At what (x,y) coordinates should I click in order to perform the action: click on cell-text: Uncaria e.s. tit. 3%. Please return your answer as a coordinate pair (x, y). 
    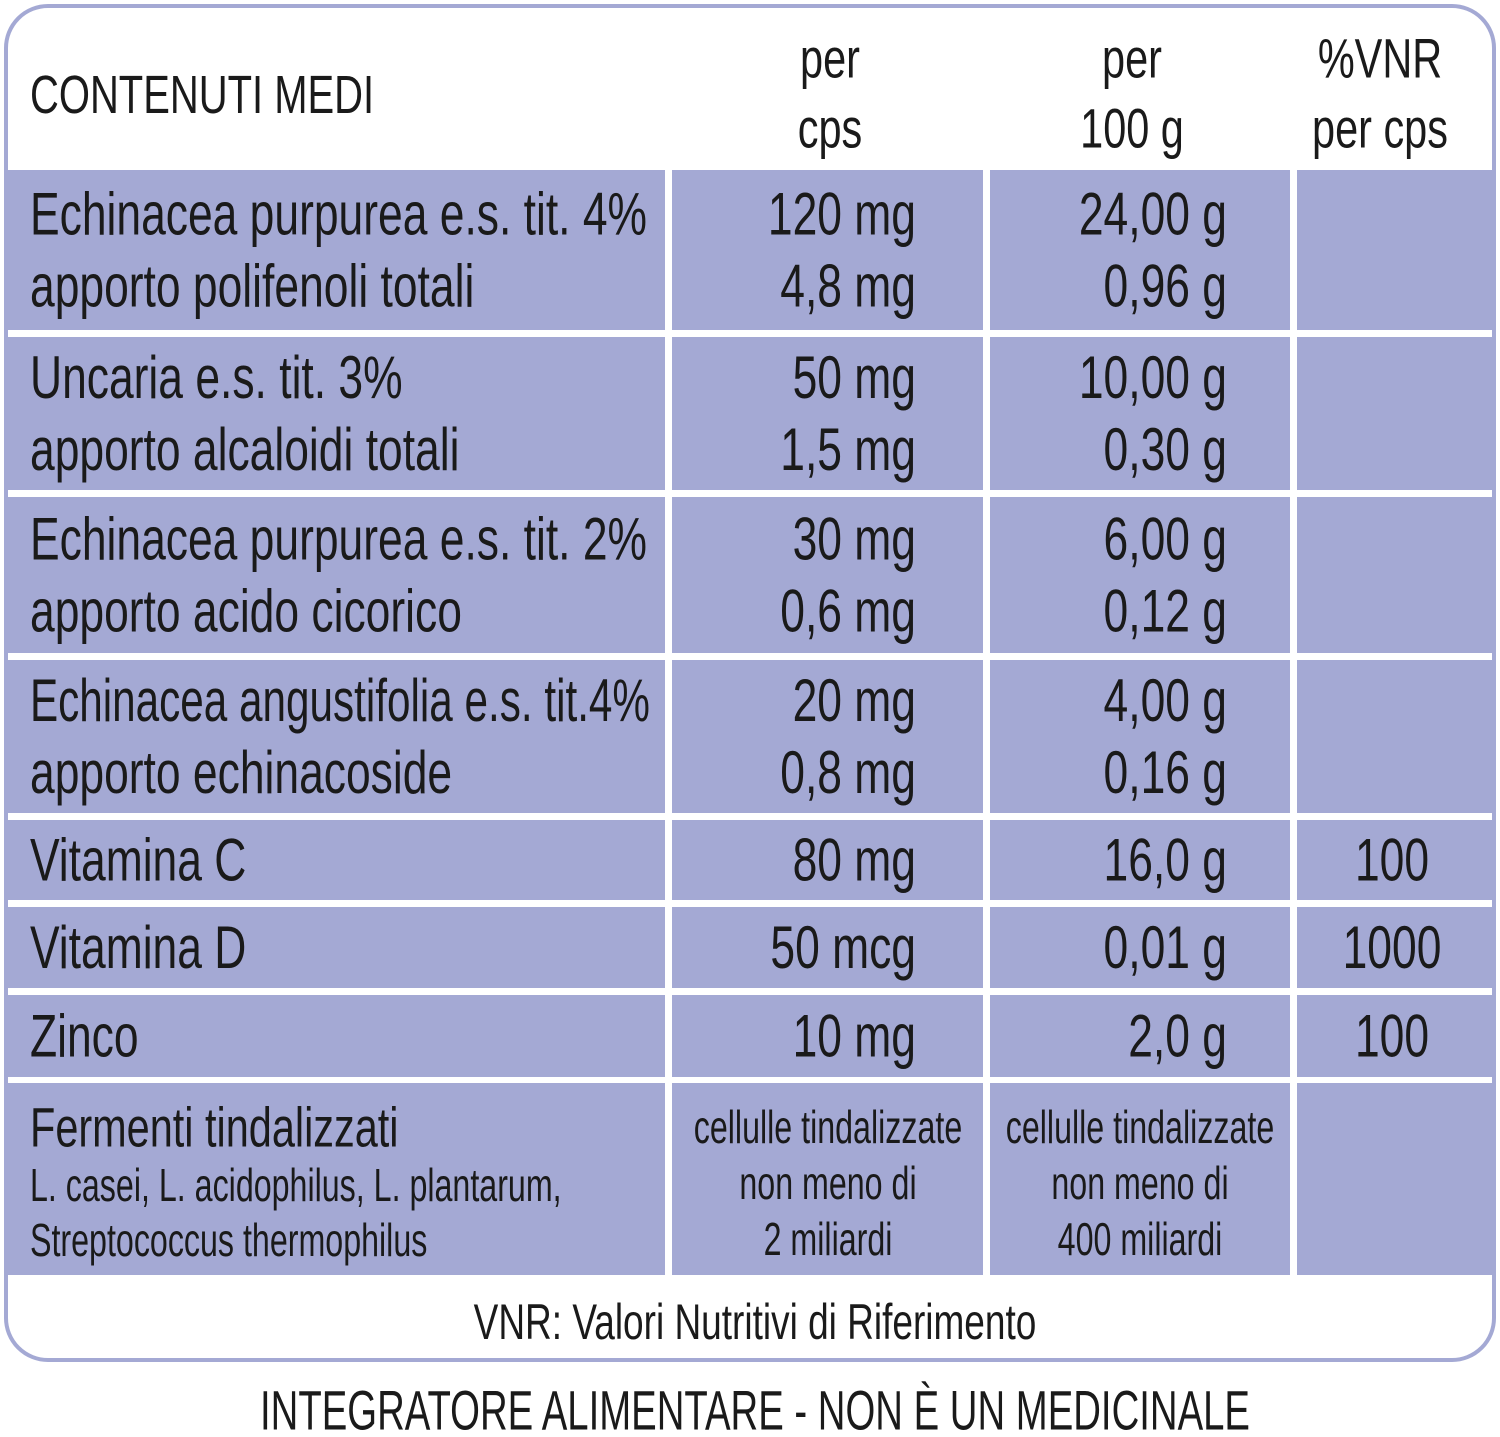
    Looking at the image, I should click on (216, 377).